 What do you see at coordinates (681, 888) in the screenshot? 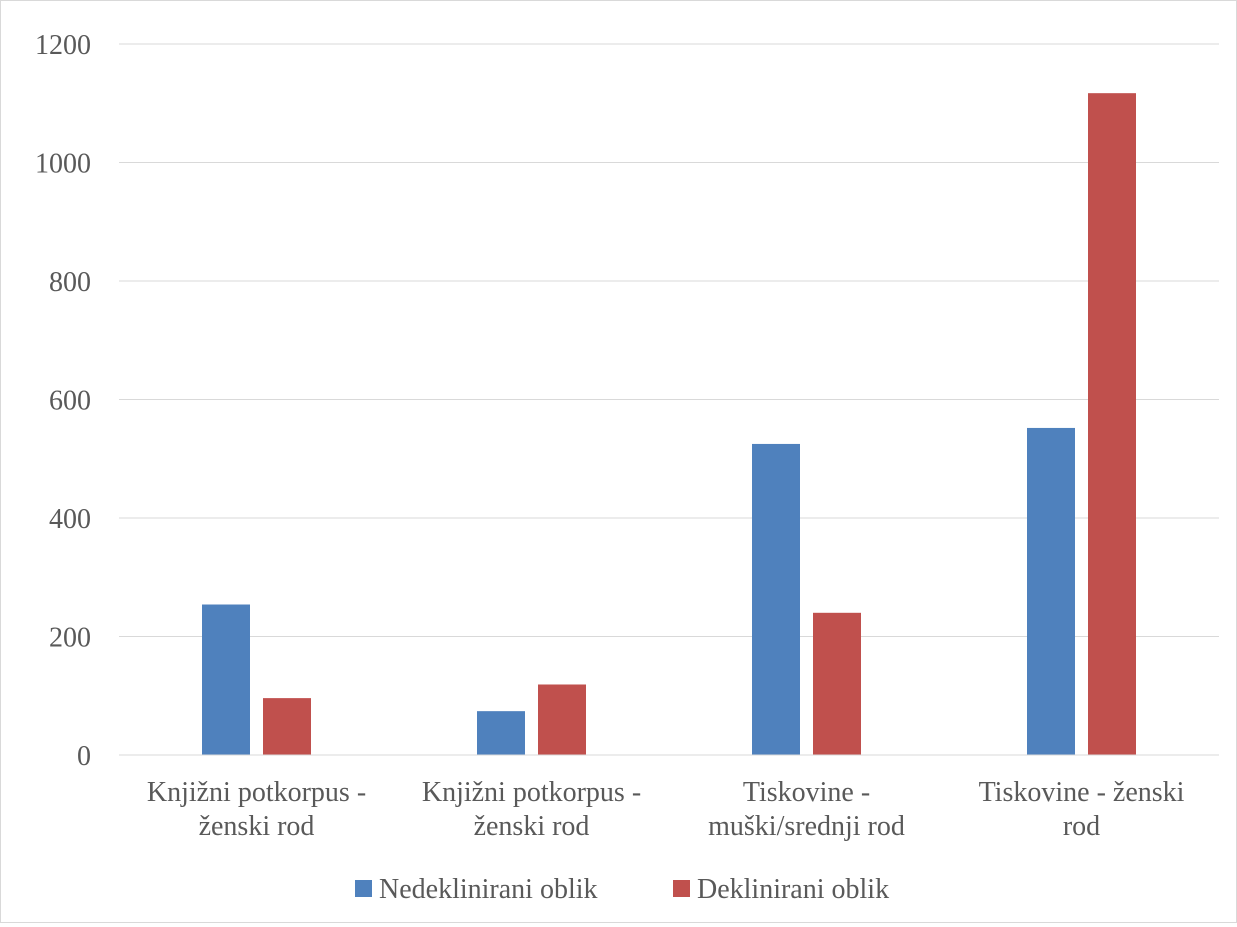
I see `legend-swatch-deklinirani` at bounding box center [681, 888].